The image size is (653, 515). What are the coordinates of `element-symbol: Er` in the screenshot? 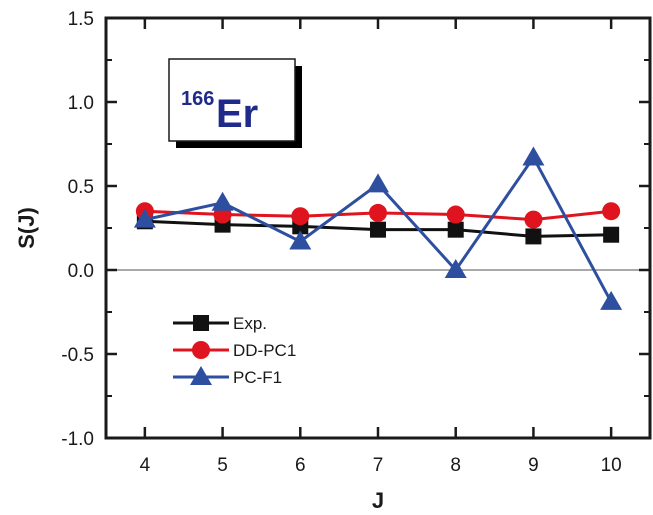 It's located at (237, 114).